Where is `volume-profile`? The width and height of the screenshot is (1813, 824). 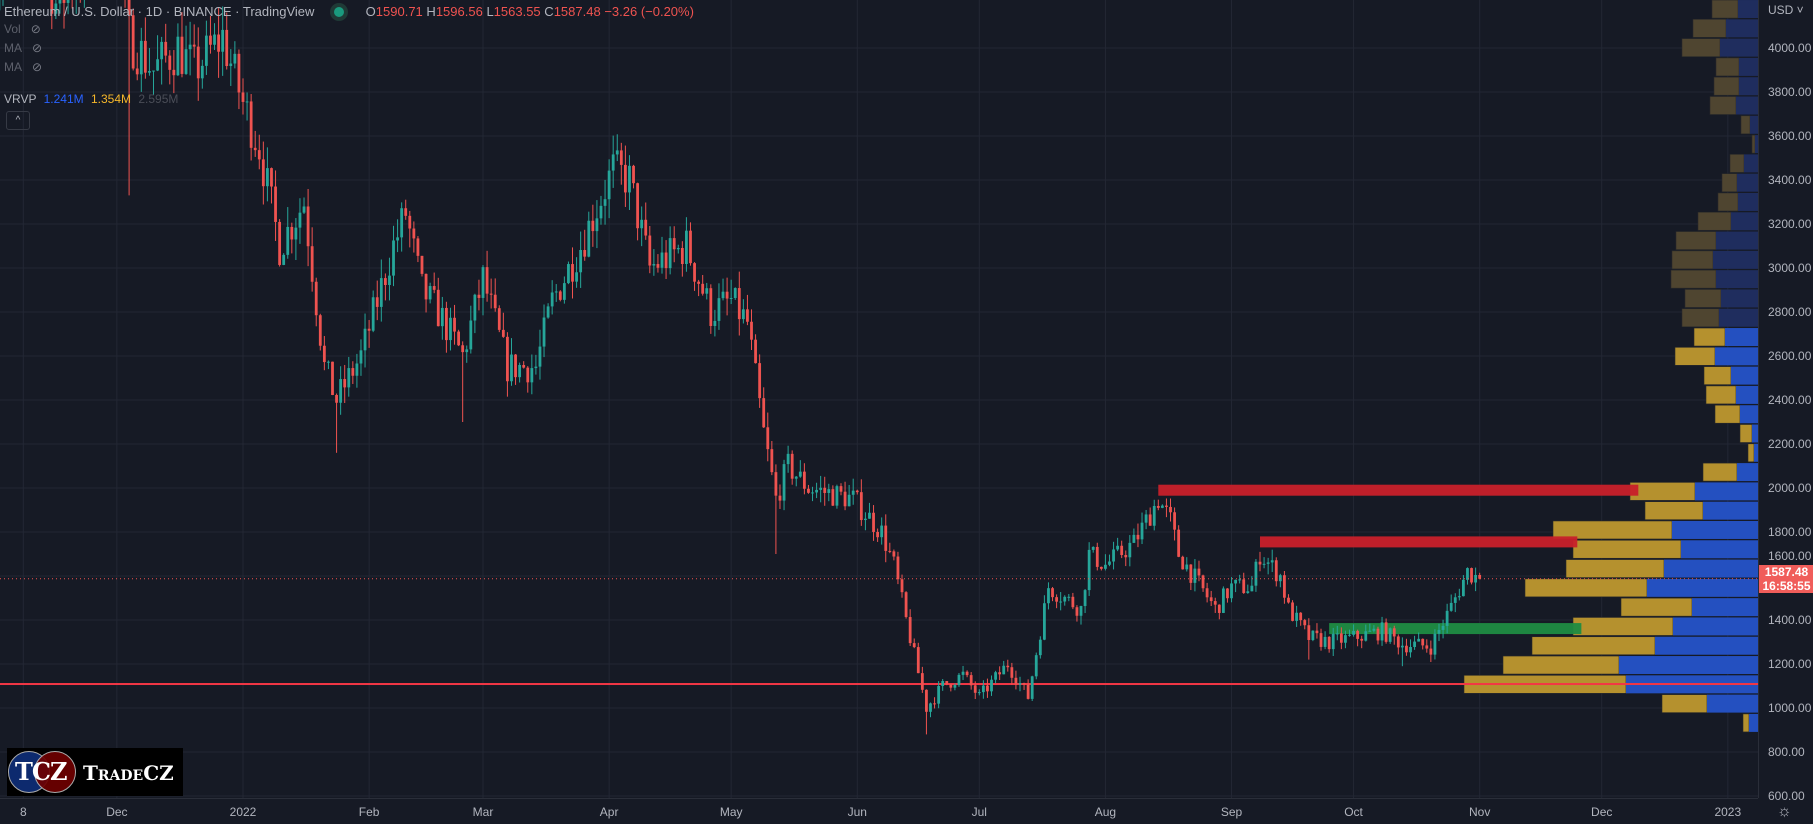
volume-profile is located at coordinates (1611, 366).